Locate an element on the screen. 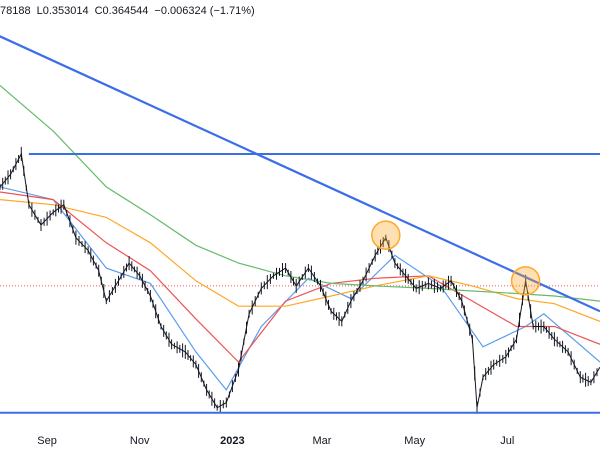 The image size is (600, 450). ohlc-change: −0.006324 (−1.71%) is located at coordinates (204, 11).